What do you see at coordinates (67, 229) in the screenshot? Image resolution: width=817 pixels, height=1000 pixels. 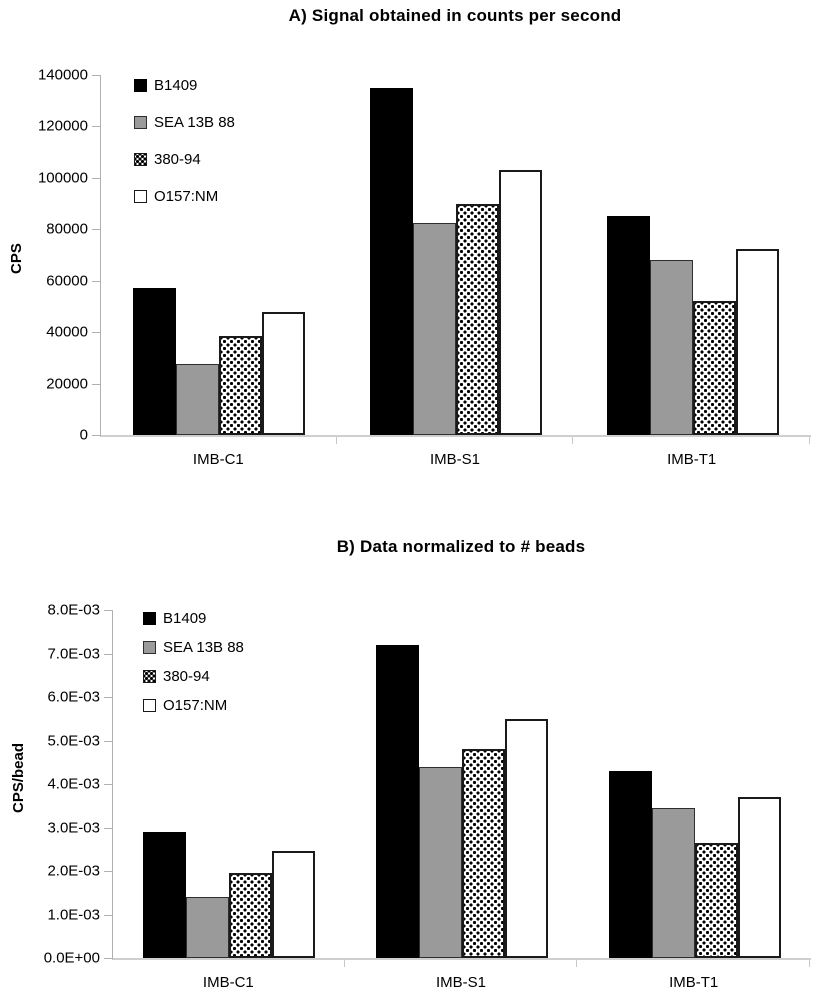 I see `y-tick-label: 80000` at bounding box center [67, 229].